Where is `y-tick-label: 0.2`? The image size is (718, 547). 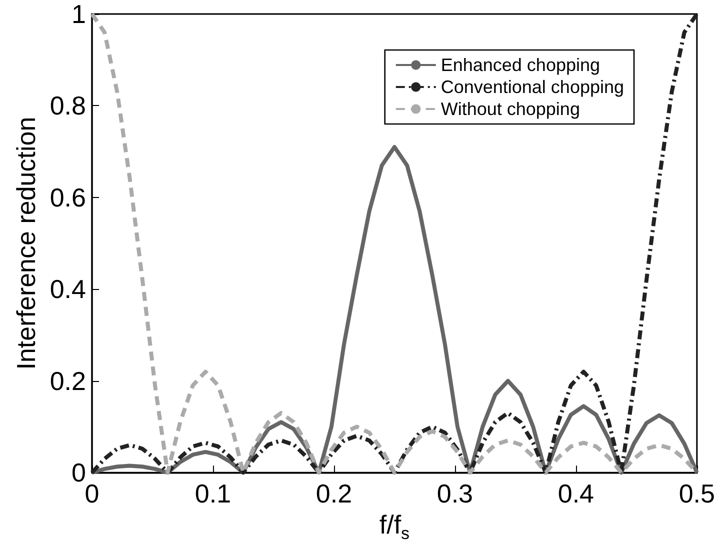
y-tick-label: 0.2 is located at coordinates (68, 381).